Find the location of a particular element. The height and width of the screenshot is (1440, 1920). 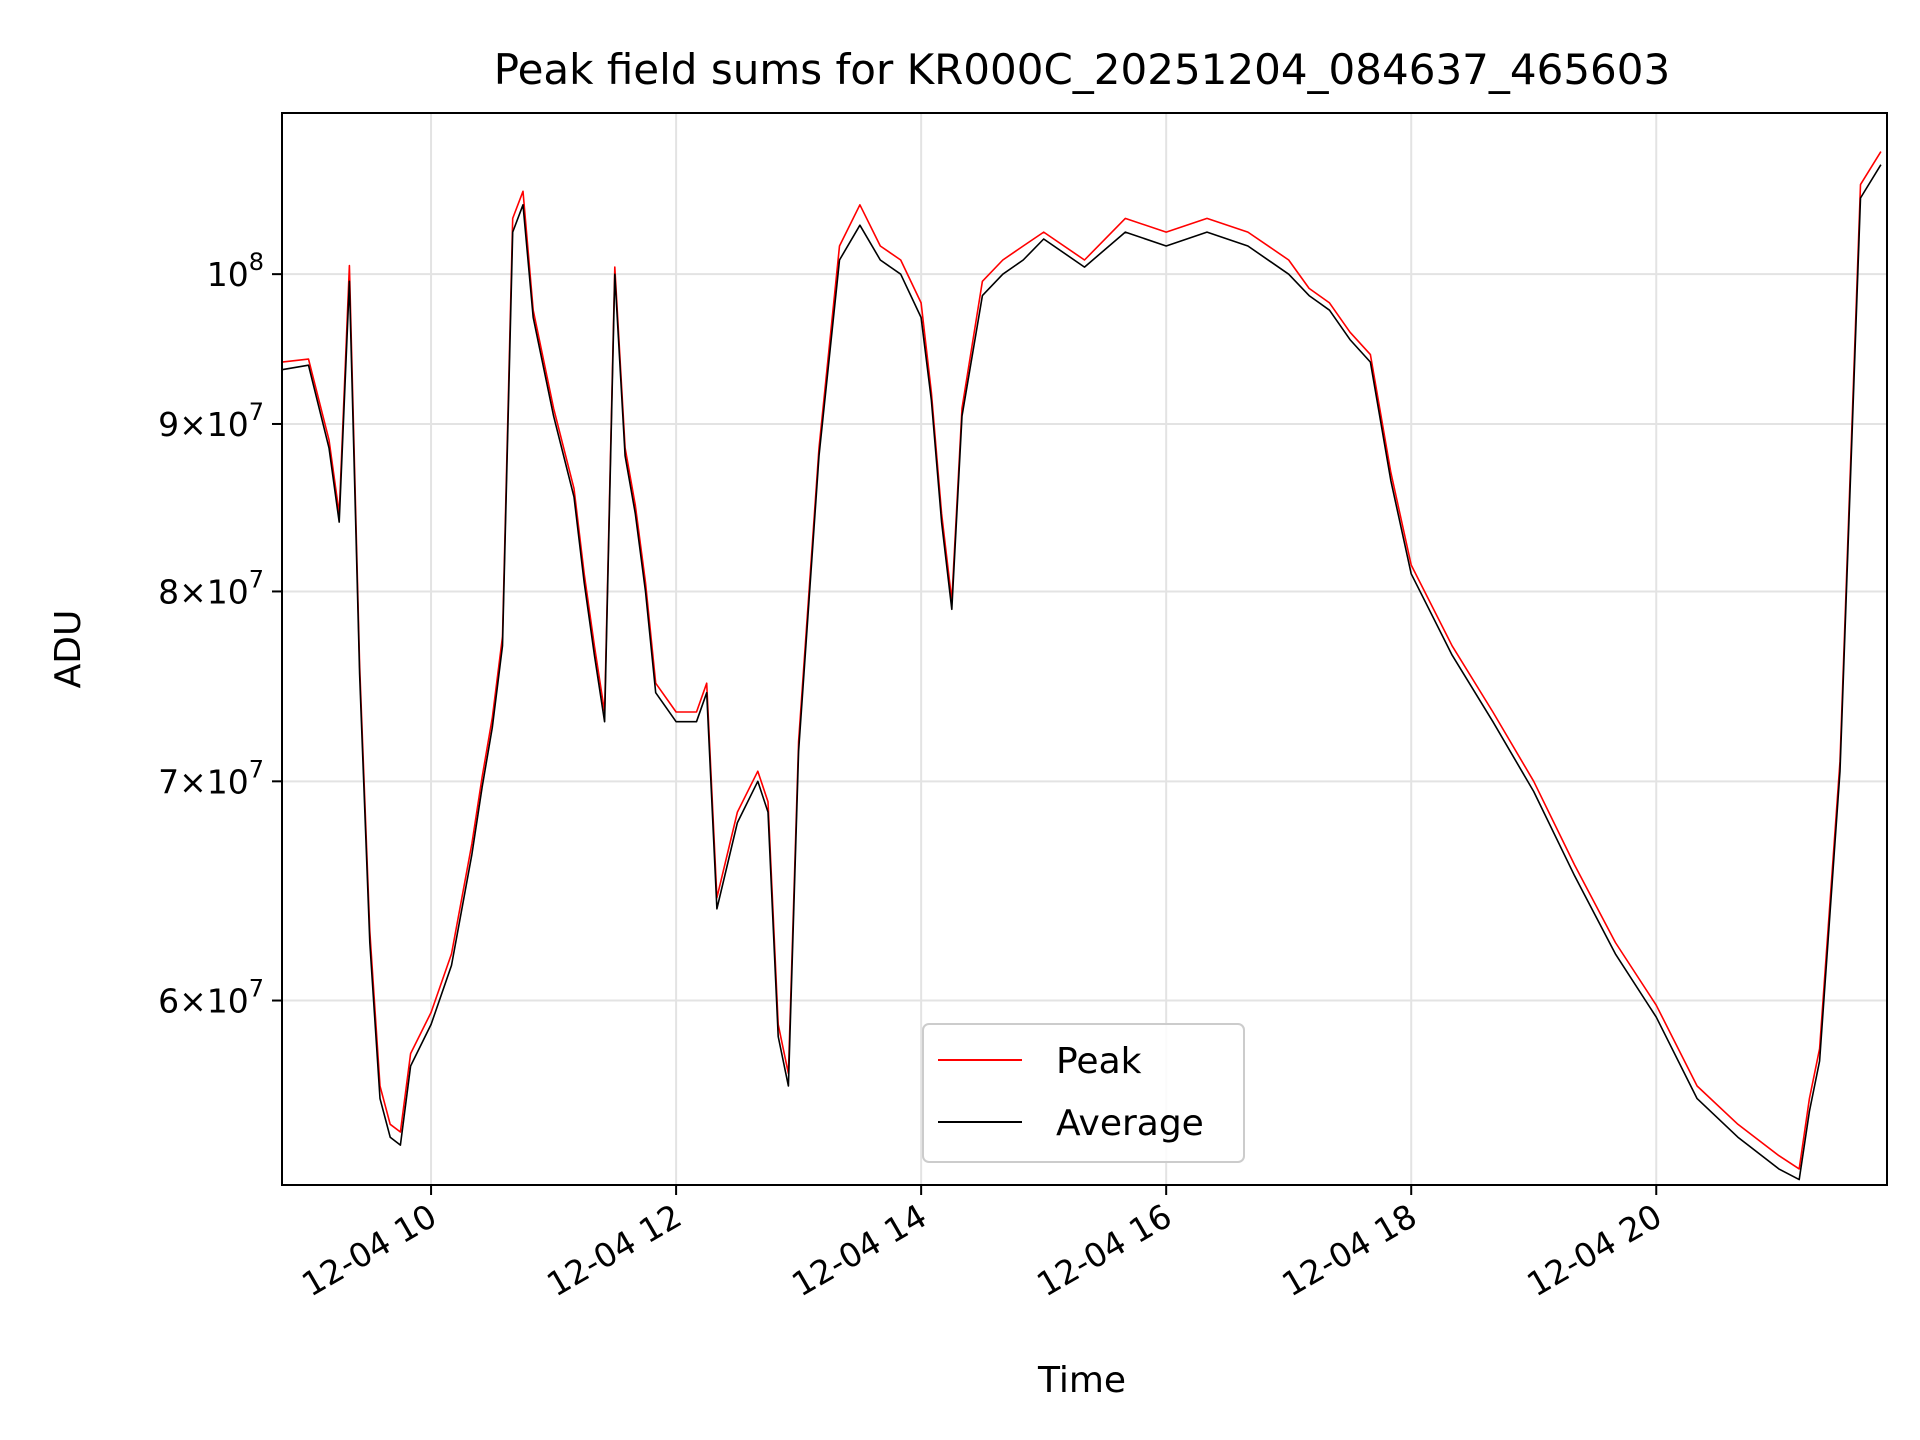

x-tick-label: 12-04 18 is located at coordinates (1349, 1250).